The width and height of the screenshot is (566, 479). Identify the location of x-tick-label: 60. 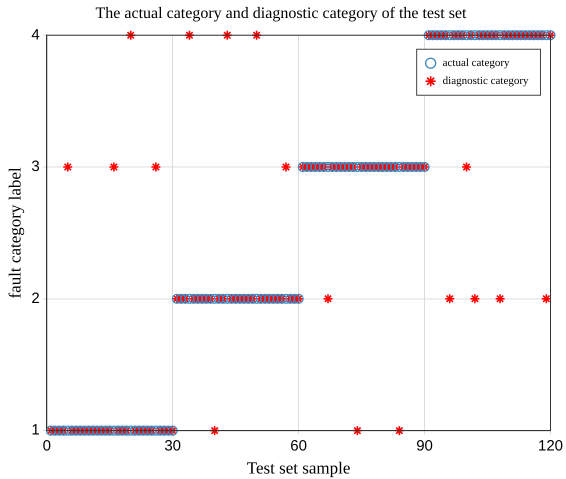
(298, 446).